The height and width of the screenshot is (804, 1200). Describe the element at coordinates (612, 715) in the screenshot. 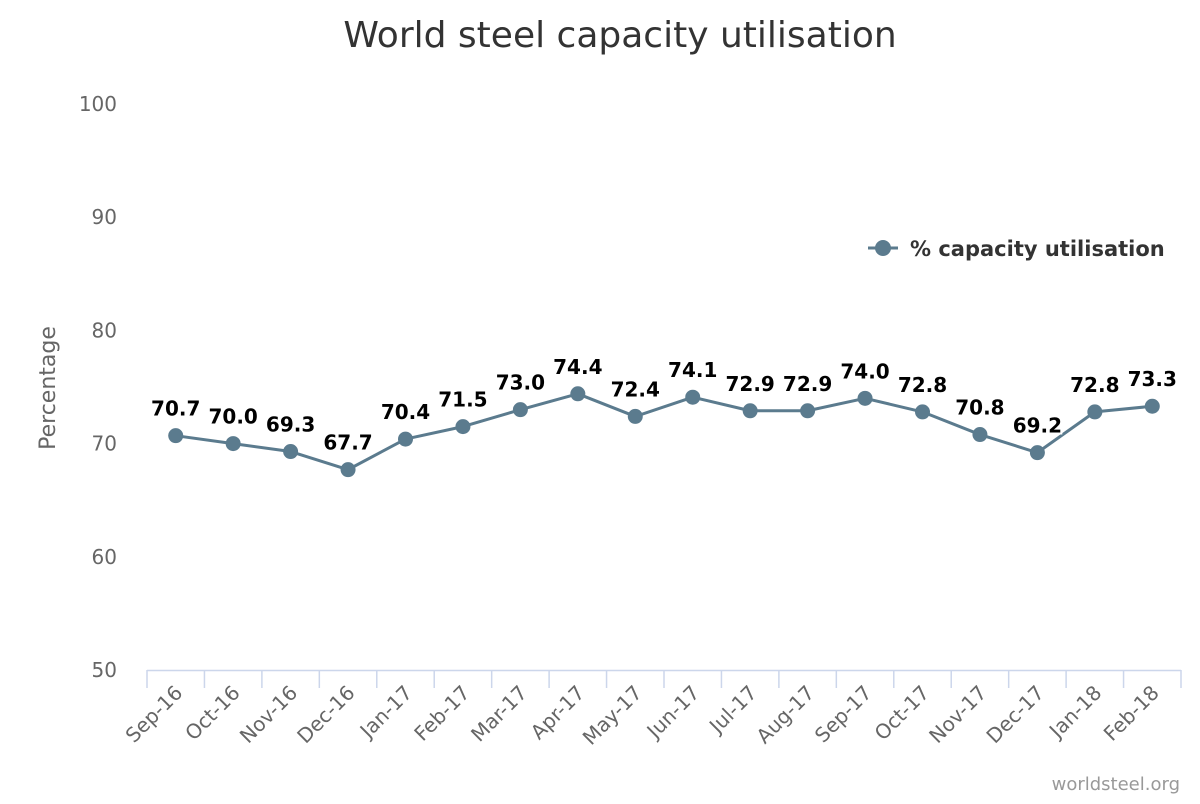

I see `x-tick-label: May-17` at that location.